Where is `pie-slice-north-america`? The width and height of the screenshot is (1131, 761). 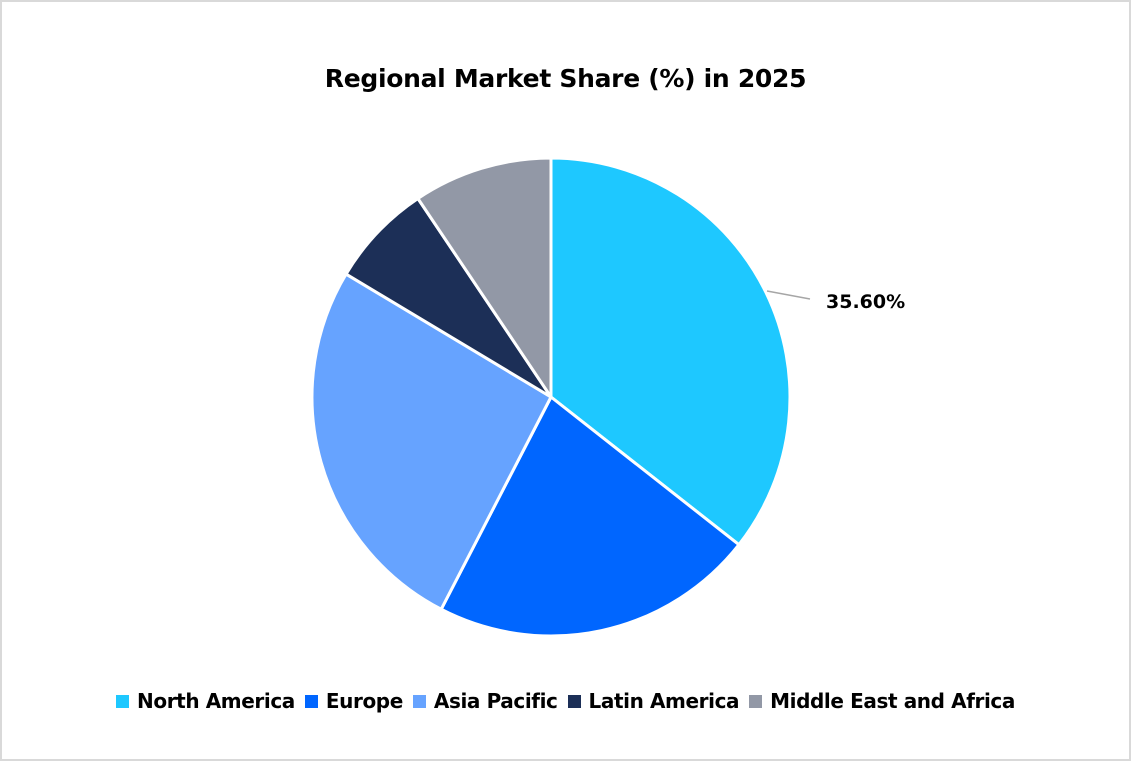 pie-slice-north-america is located at coordinates (670, 351).